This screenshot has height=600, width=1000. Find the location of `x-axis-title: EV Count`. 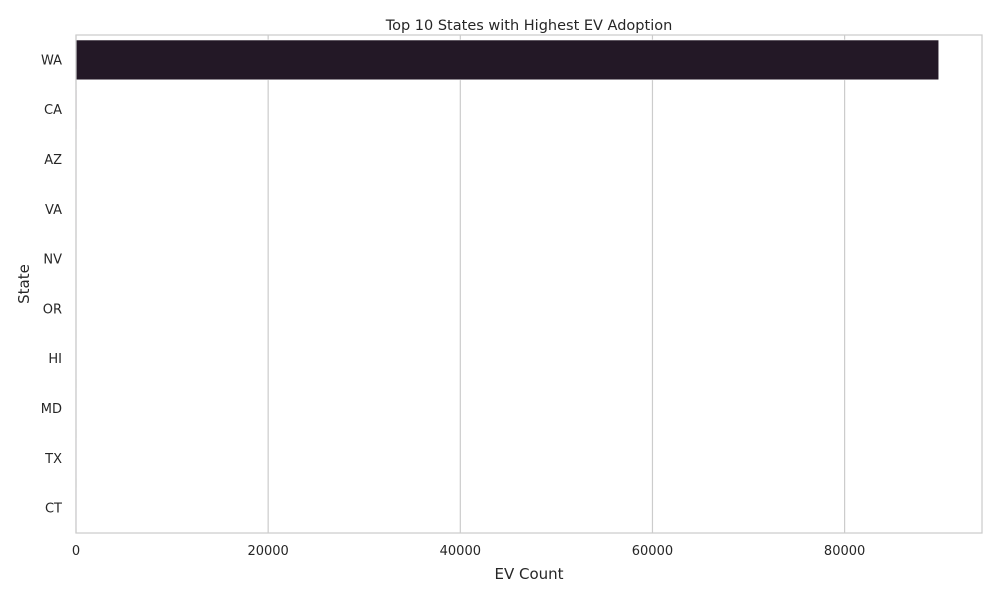

x-axis-title: EV Count is located at coordinates (528, 574).